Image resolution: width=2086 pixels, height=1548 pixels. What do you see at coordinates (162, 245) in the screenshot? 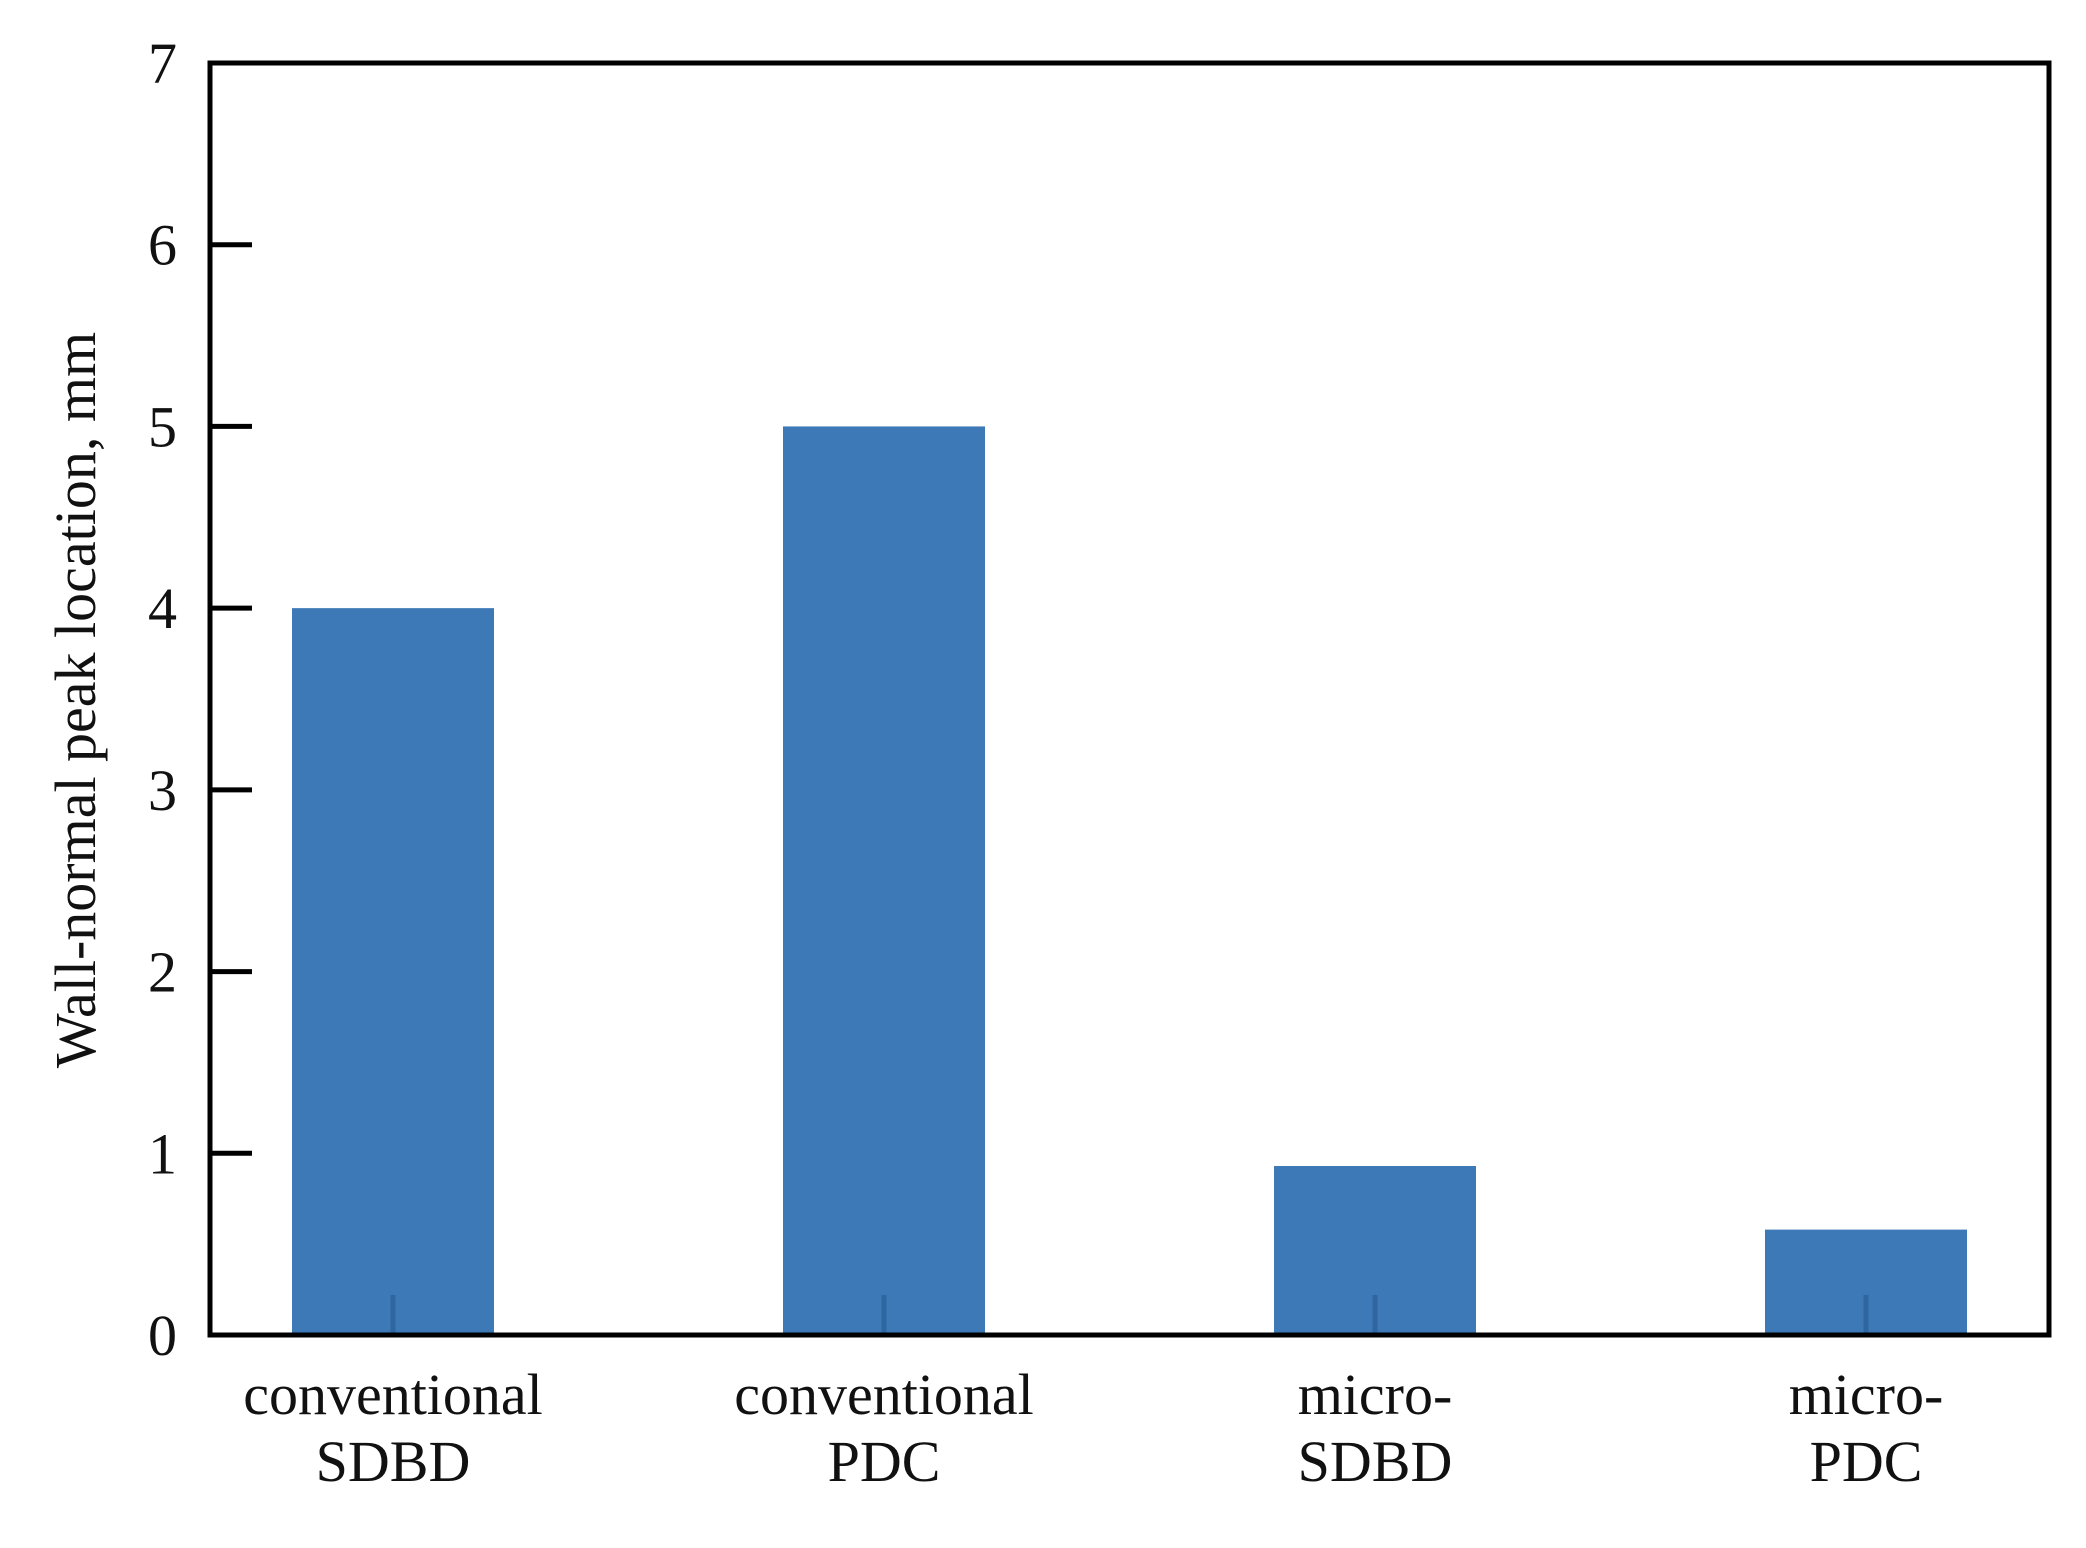
I see `y-tick-label-6: 6` at bounding box center [162, 245].